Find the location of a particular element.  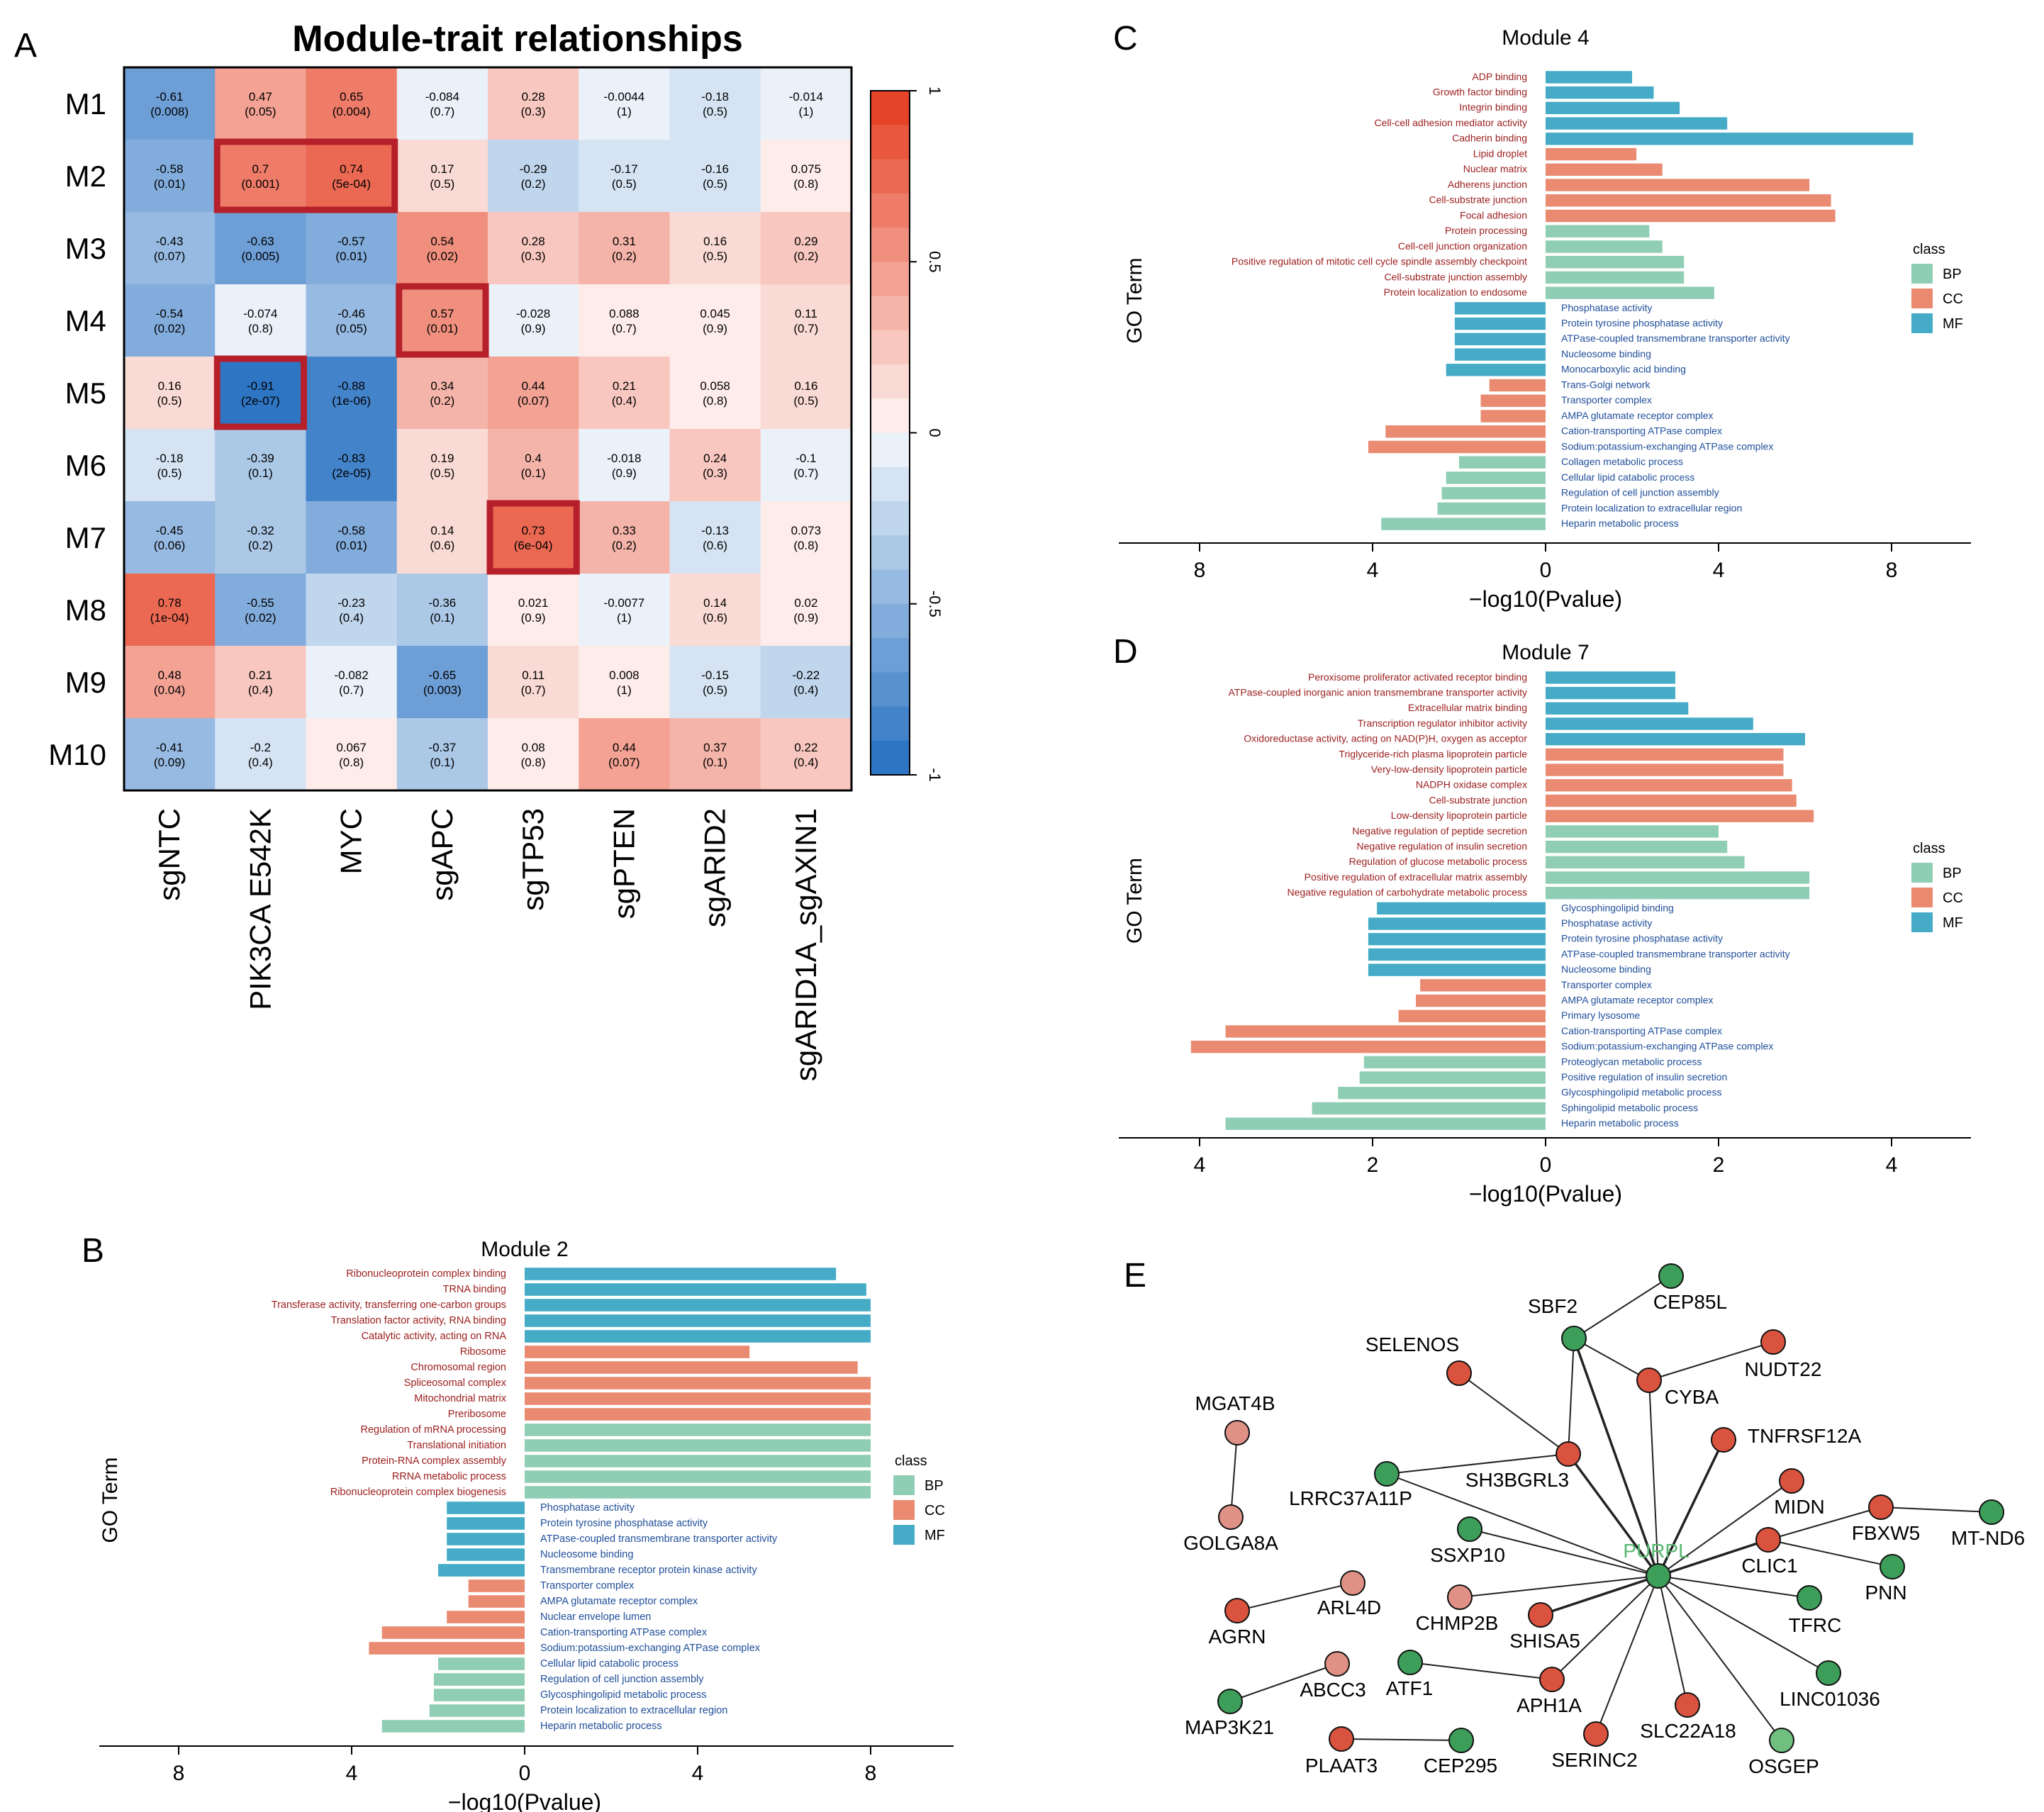

go-term-down: Phosphatase activity is located at coordinates (1607, 923).